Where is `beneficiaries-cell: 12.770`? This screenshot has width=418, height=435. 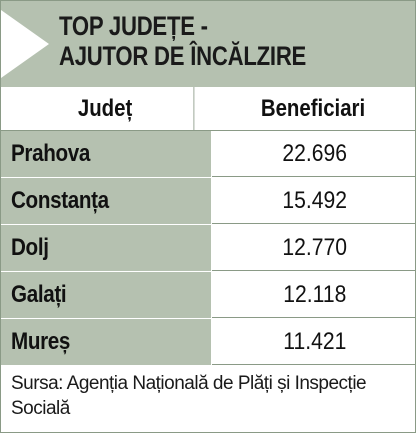 beneficiaries-cell: 12.770 is located at coordinates (313, 248).